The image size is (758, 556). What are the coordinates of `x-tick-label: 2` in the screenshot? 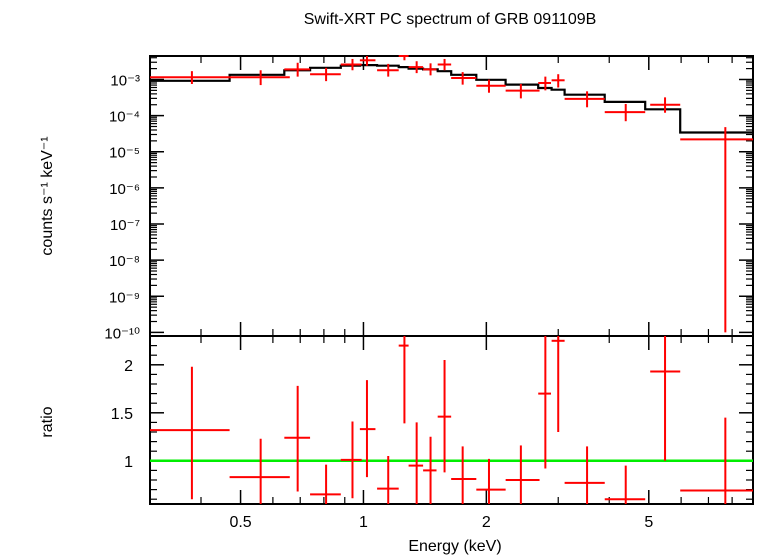 It's located at (486, 522).